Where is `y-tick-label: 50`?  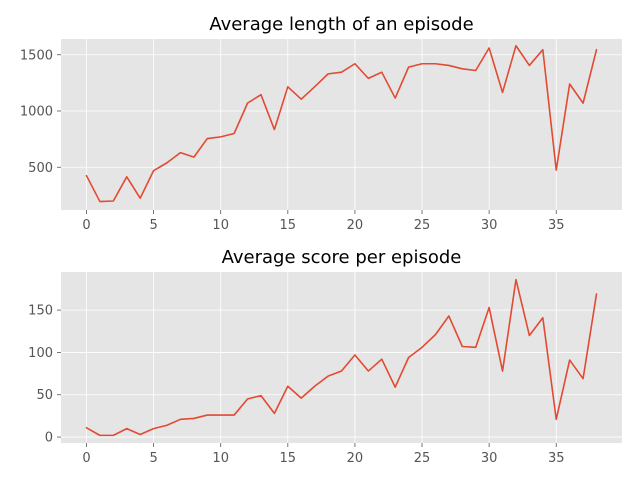 y-tick-label: 50 is located at coordinates (44, 395).